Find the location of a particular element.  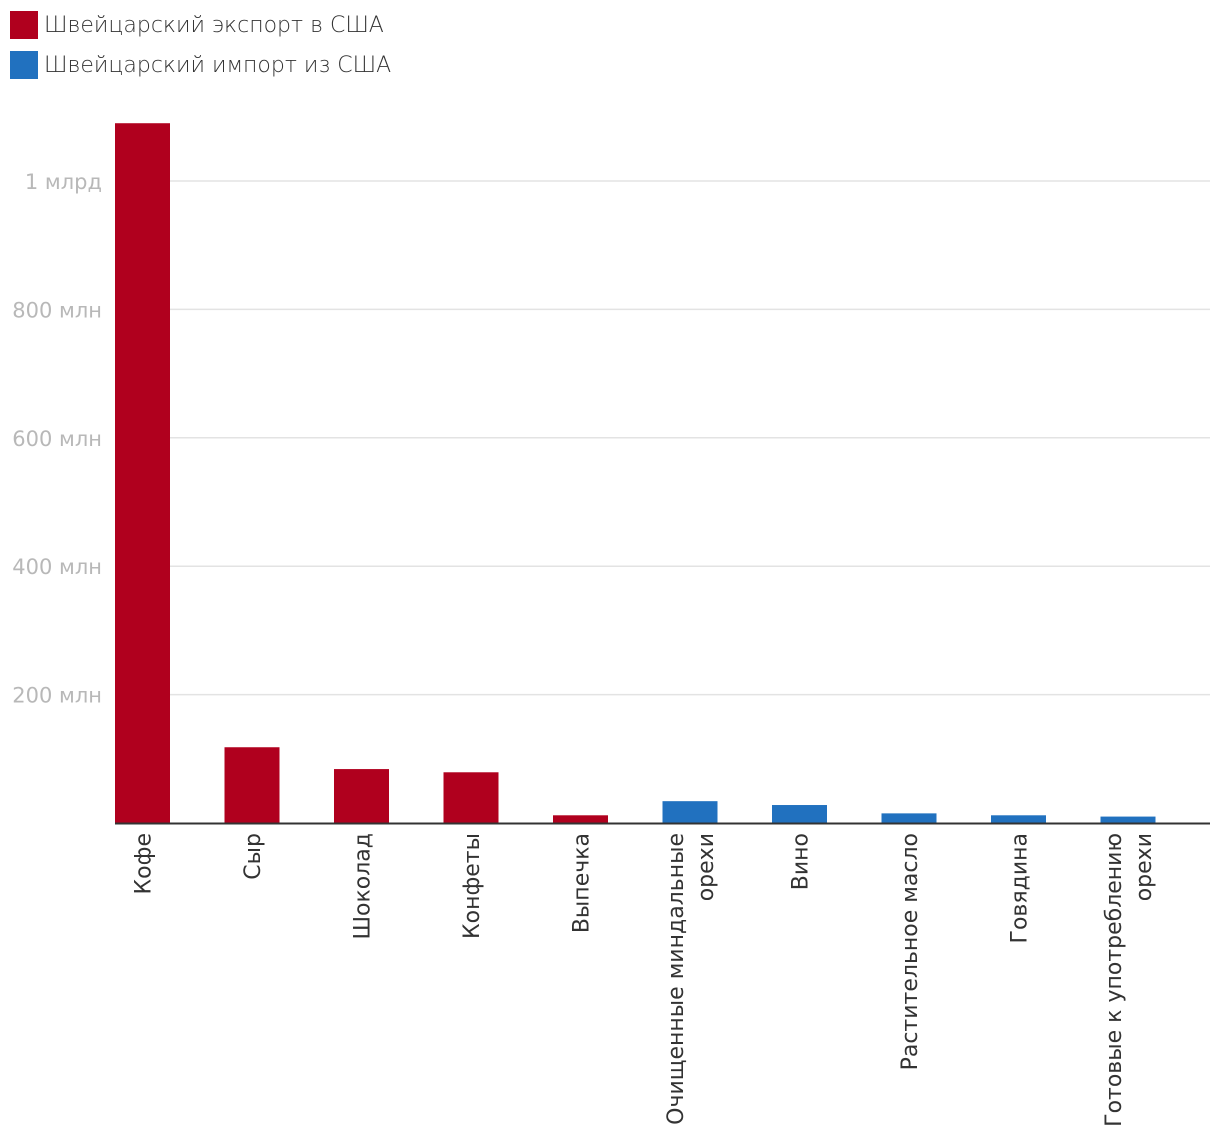

x-category-label: Кофе is located at coordinates (144, 863).